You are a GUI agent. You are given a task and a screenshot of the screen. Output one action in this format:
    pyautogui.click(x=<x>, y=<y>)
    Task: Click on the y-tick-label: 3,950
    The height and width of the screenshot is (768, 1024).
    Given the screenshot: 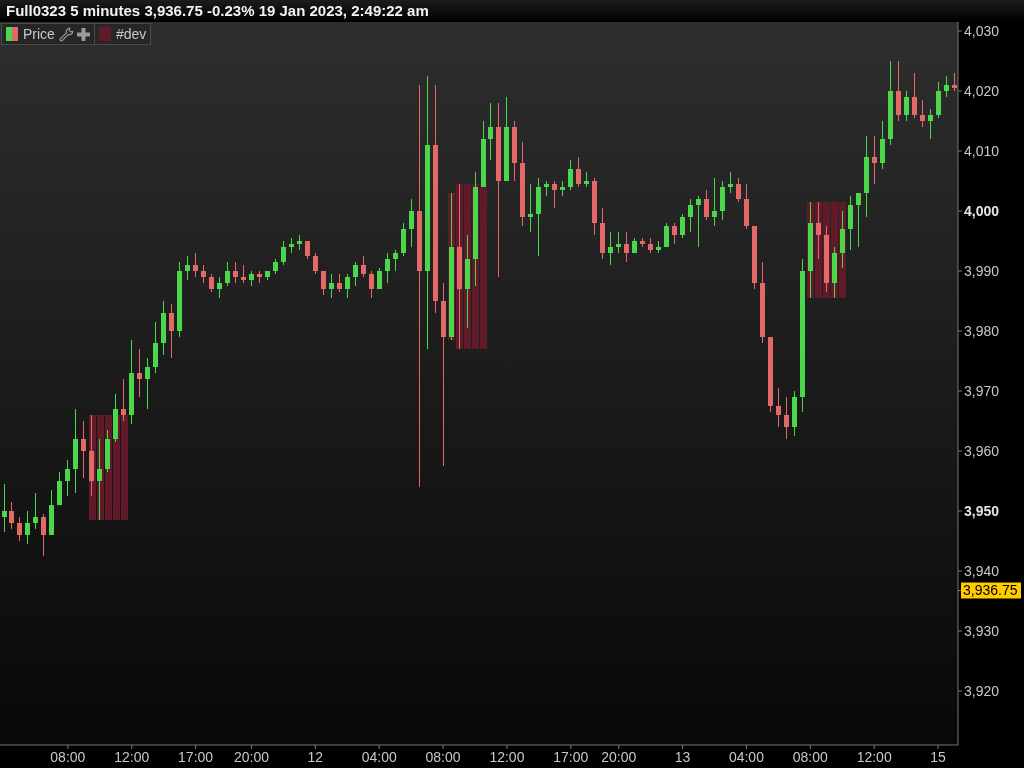 What is the action you would take?
    pyautogui.click(x=982, y=510)
    